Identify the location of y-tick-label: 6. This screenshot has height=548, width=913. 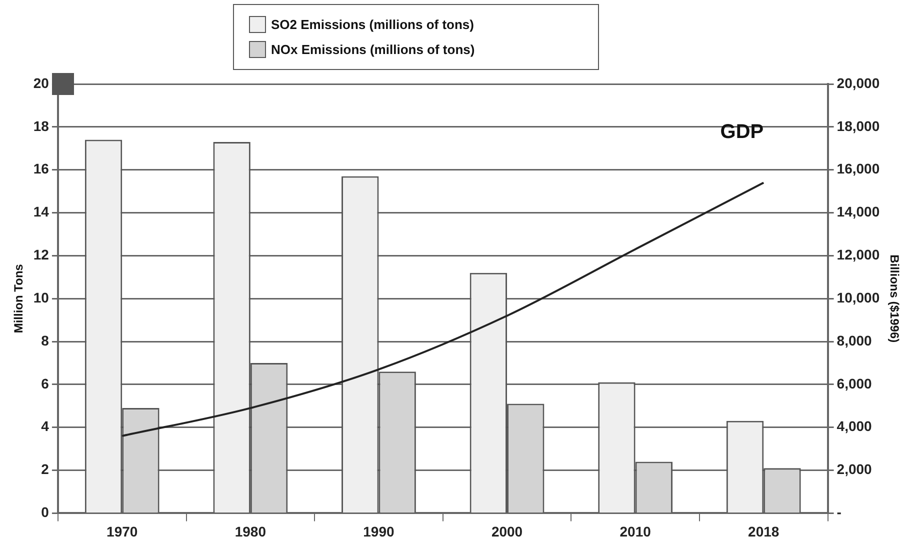
(45, 383).